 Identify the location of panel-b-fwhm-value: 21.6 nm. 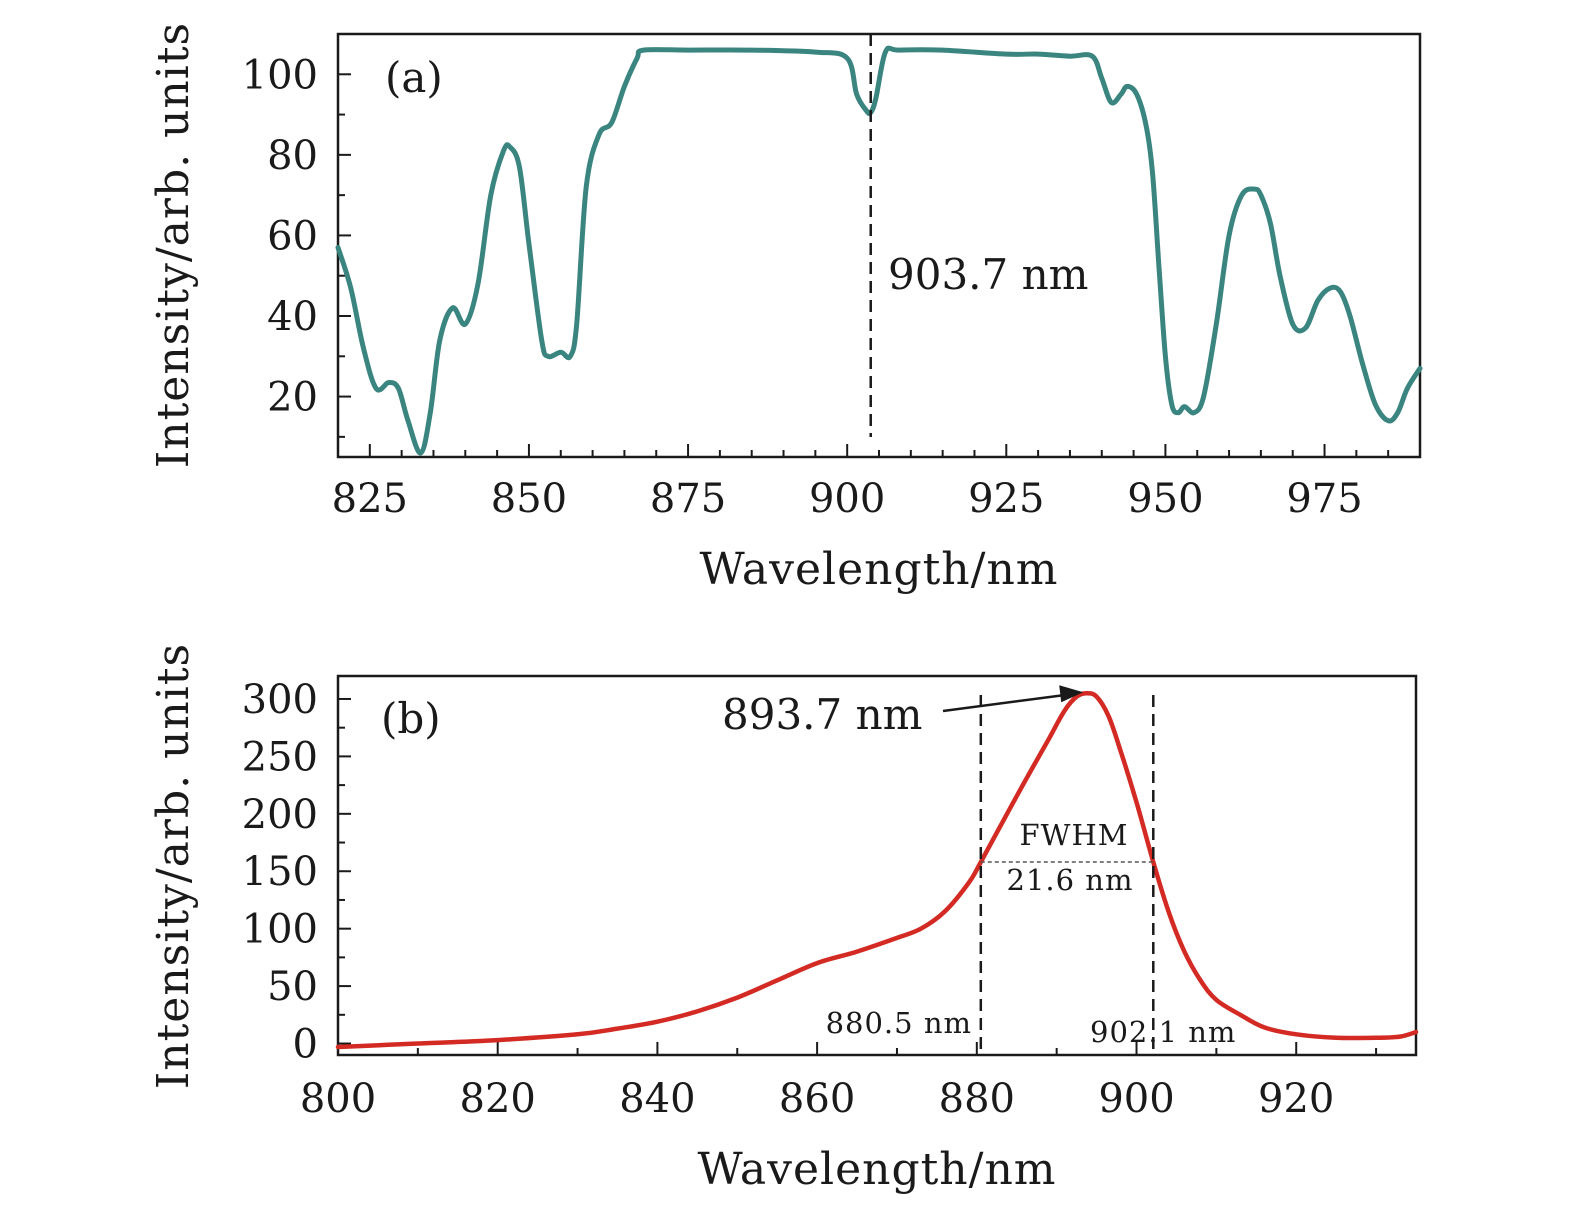
(1070, 880).